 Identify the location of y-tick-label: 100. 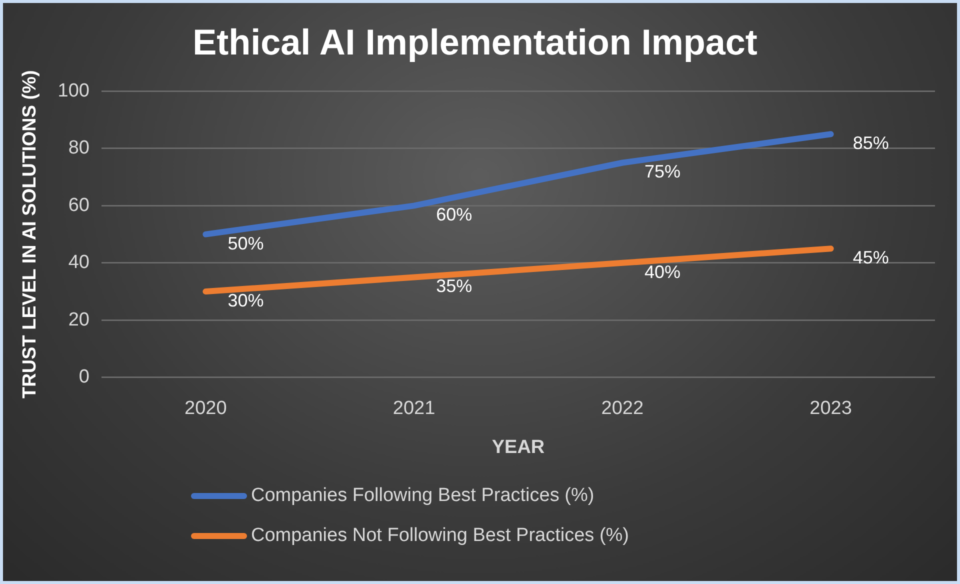
(74, 91).